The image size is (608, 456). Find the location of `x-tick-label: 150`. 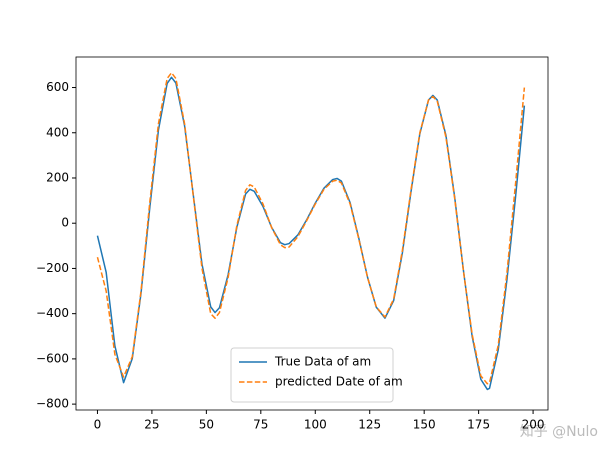

x-tick-label: 150 is located at coordinates (424, 425).